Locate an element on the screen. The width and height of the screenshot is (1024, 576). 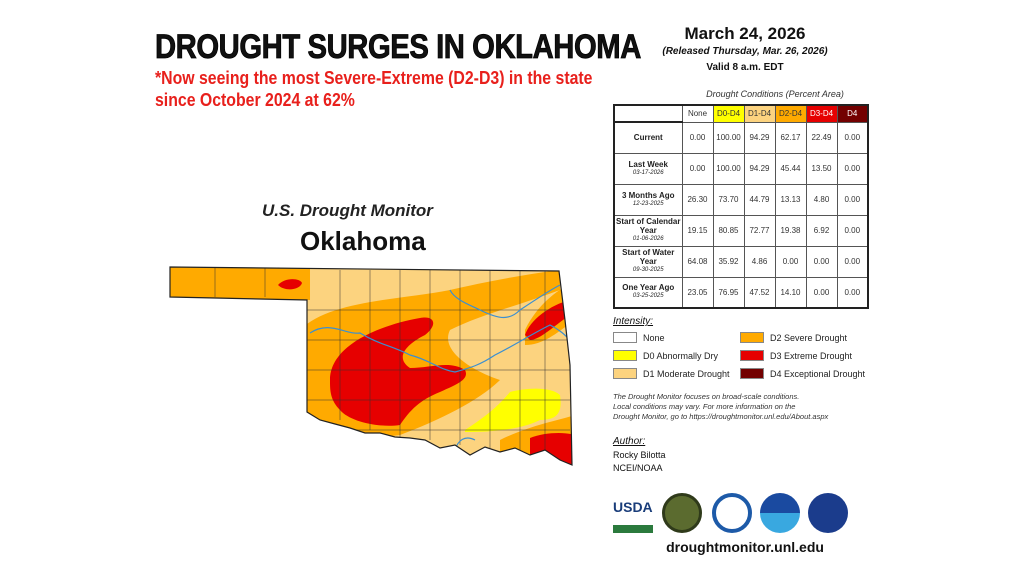
legend-label: D3 Extreme Drought is located at coordinates (811, 355).